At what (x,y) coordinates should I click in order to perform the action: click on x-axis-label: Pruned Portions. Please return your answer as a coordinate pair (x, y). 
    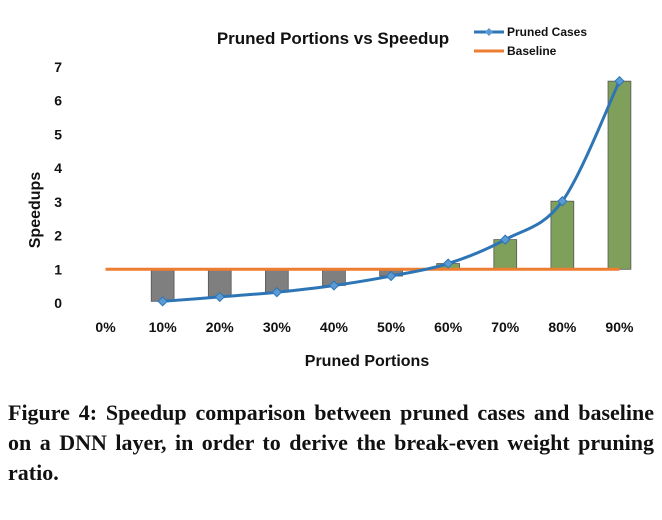
    Looking at the image, I should click on (367, 361).